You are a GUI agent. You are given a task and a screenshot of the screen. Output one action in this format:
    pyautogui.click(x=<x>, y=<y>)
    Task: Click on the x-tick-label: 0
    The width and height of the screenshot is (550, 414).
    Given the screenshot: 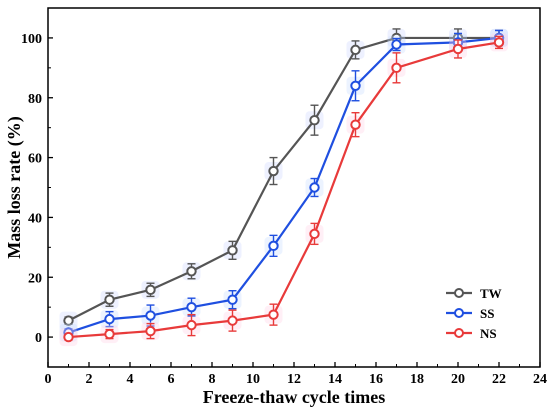 What is the action you would take?
    pyautogui.click(x=48, y=379)
    